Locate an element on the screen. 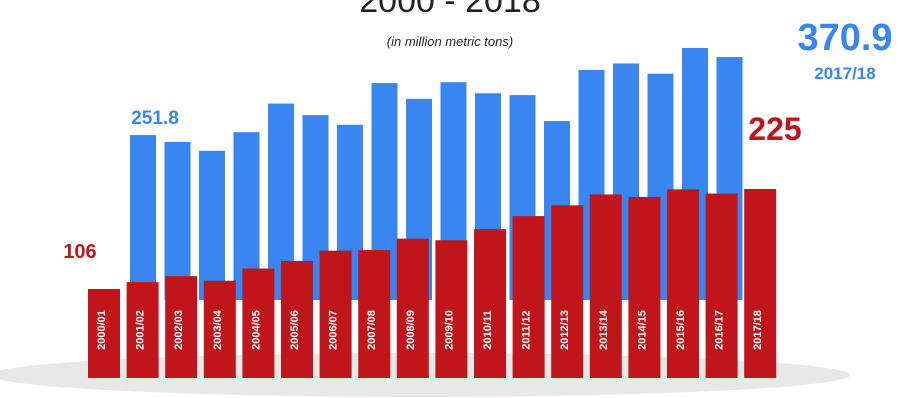  value-label: 370.9 is located at coordinates (844, 38).